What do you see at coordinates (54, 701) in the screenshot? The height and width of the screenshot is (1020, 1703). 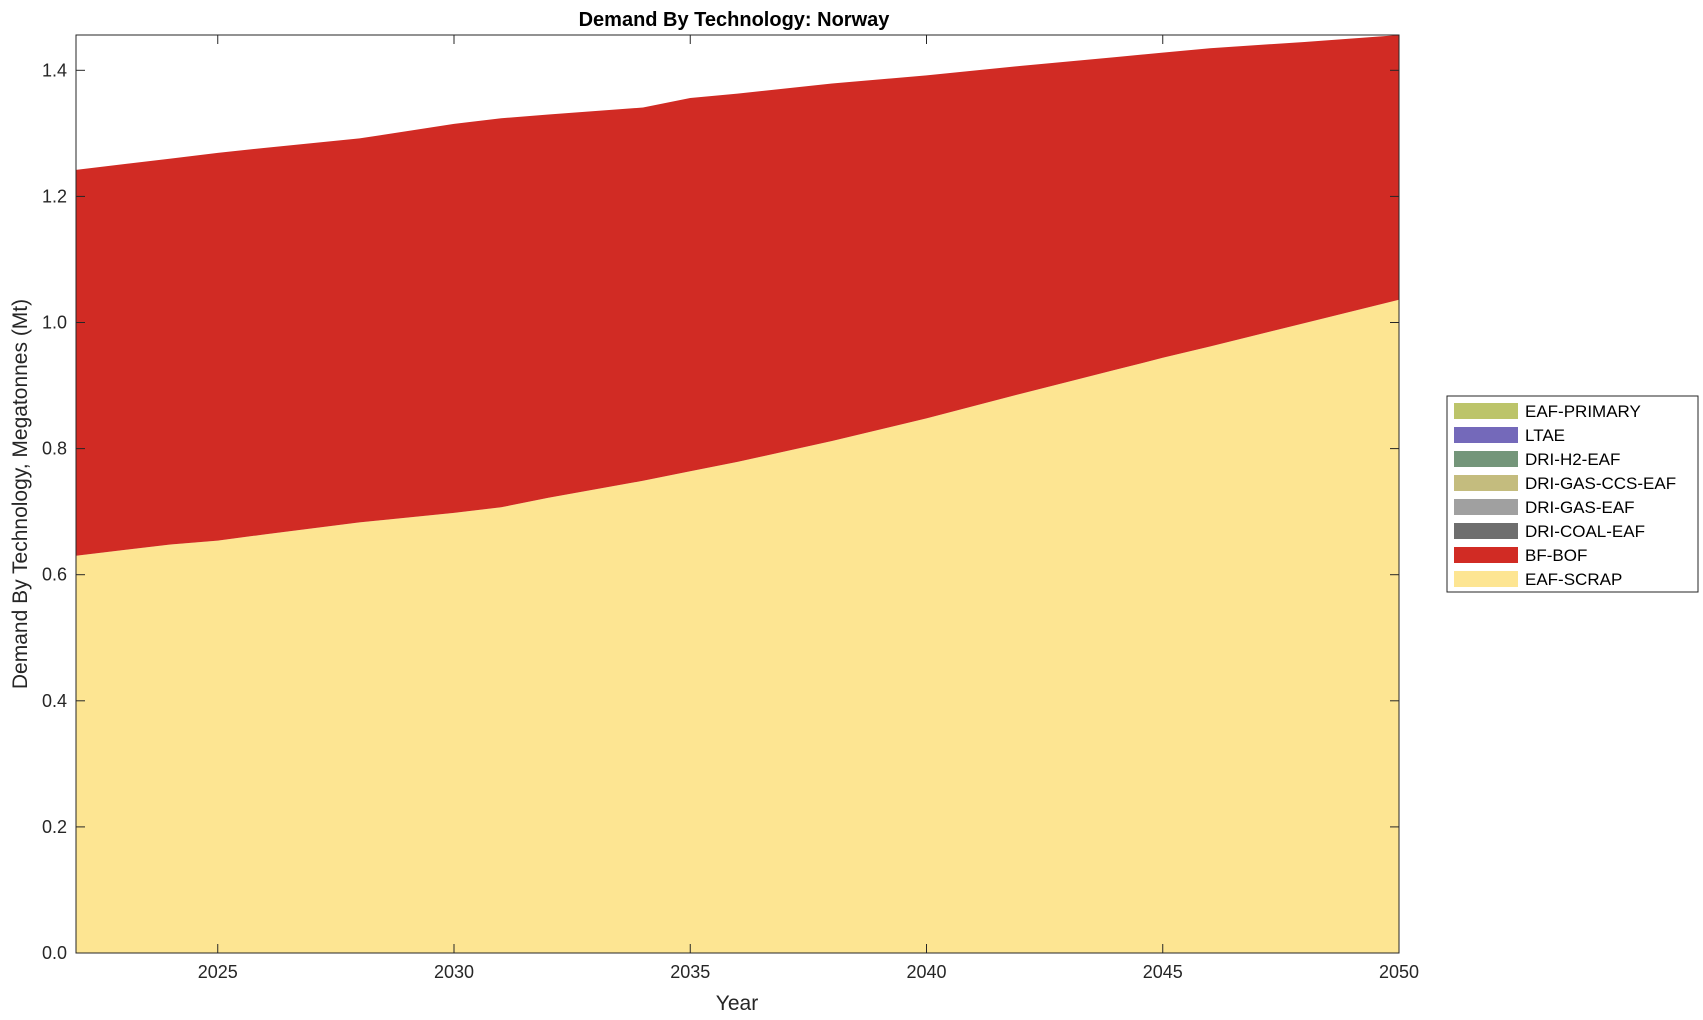 I see `y-tick-label: 0.4` at bounding box center [54, 701].